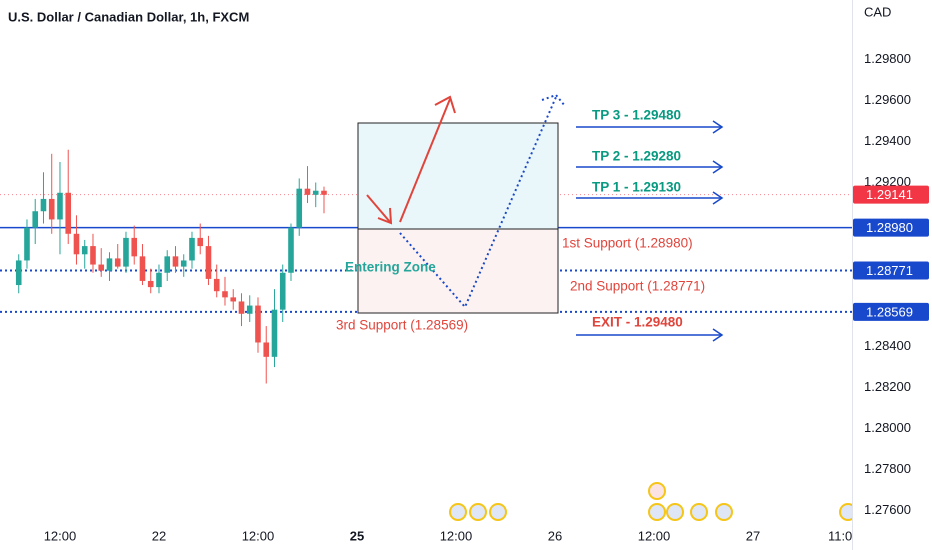  I want to click on x-tick-label: 26, so click(555, 535).